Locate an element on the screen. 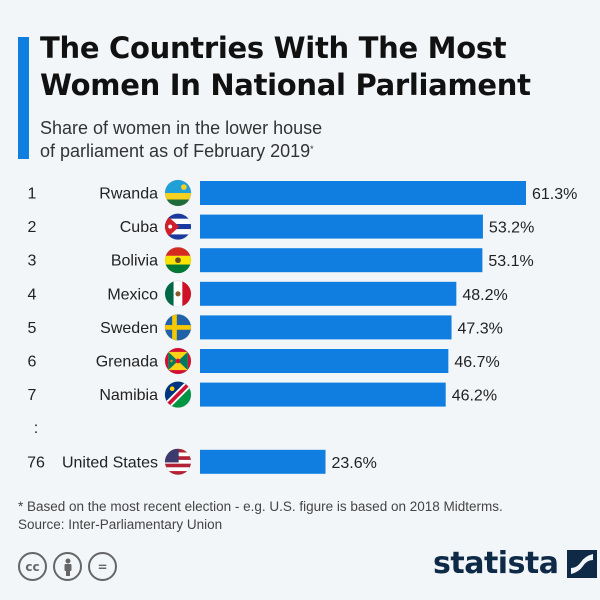 This screenshot has height=600, width=600. mexico-flag-icon is located at coordinates (178, 294).